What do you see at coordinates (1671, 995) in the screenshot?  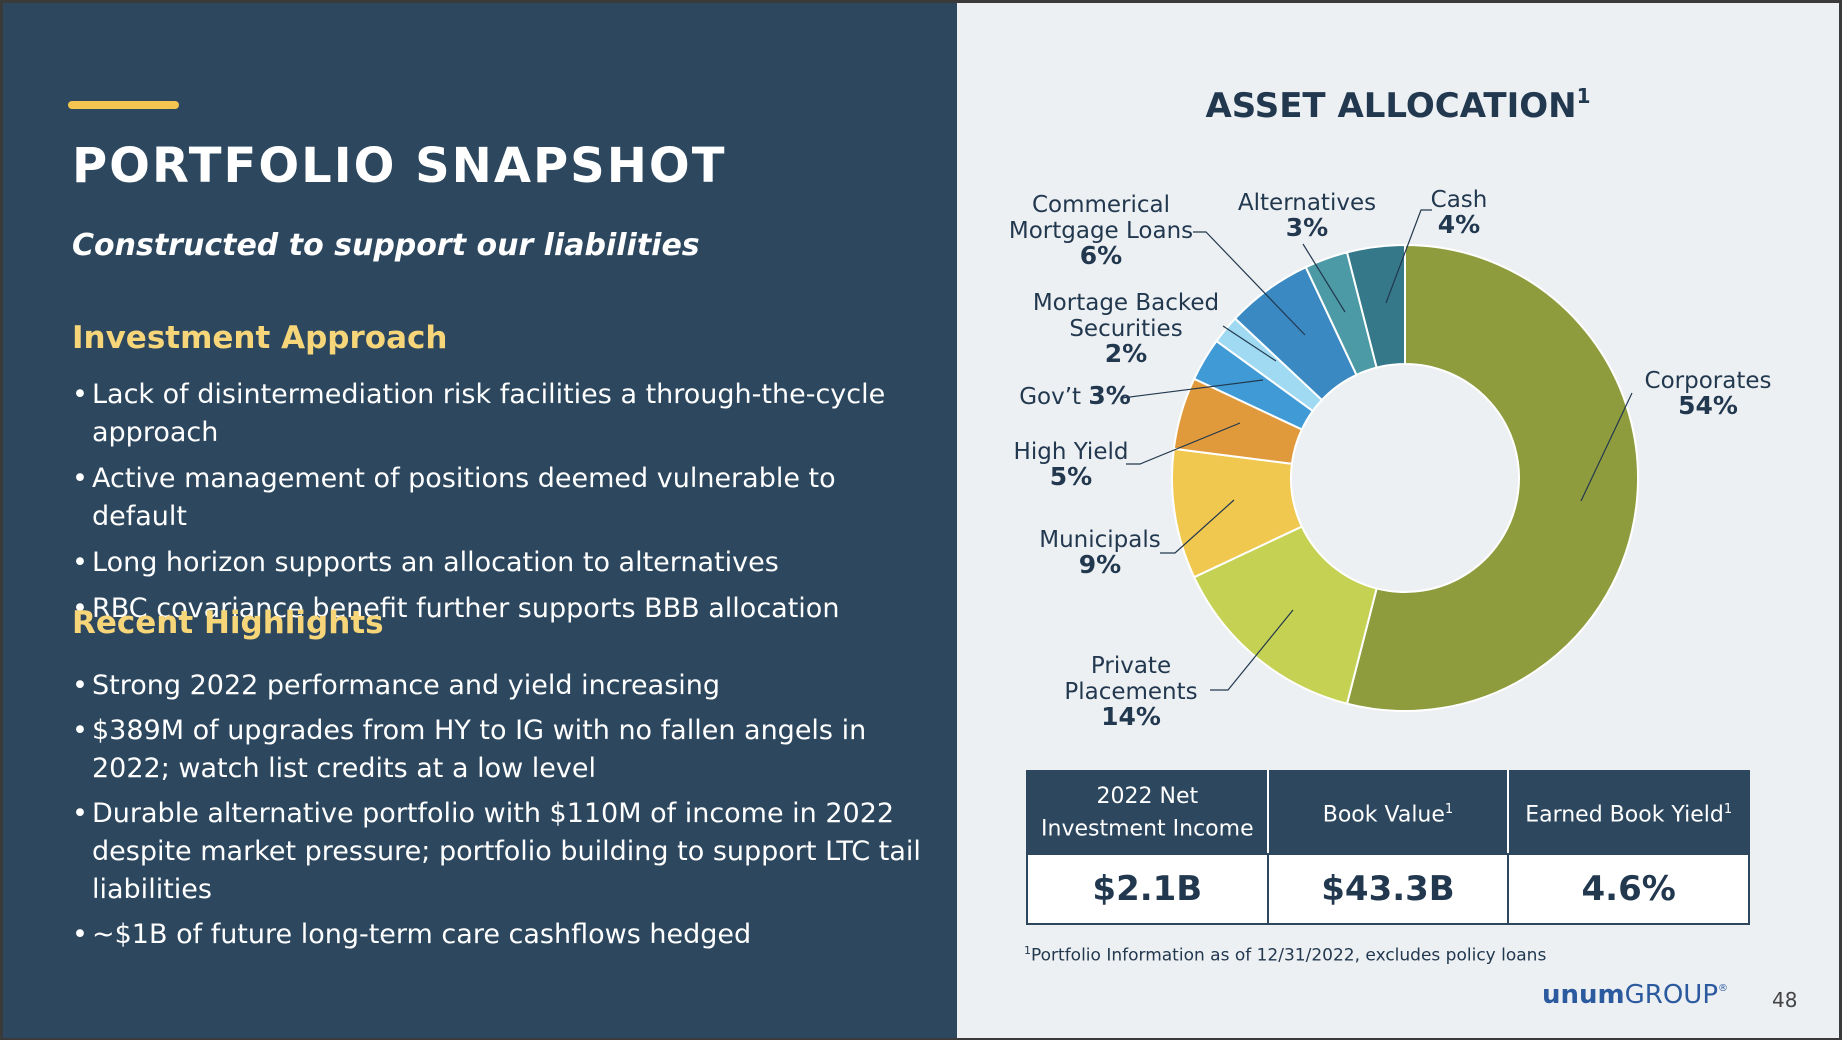 I see `logo-suffix: GROUP` at bounding box center [1671, 995].